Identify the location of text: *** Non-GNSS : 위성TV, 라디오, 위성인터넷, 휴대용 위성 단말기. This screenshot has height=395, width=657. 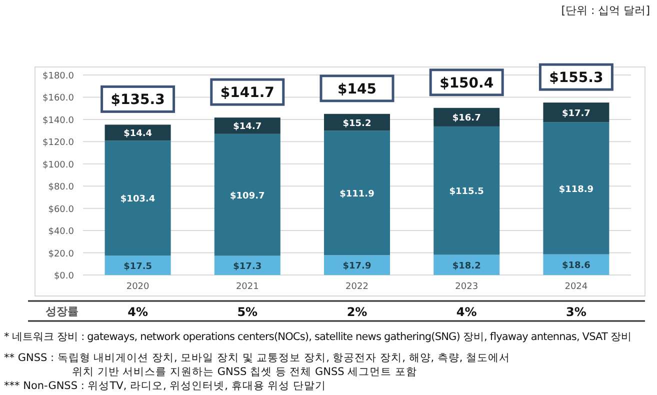
(165, 386).